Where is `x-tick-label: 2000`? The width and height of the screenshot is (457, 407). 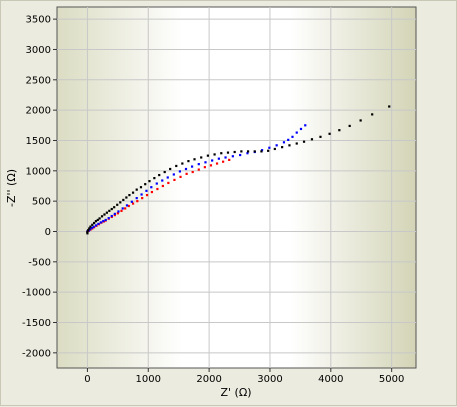
x-tick-label: 2000 is located at coordinates (208, 379).